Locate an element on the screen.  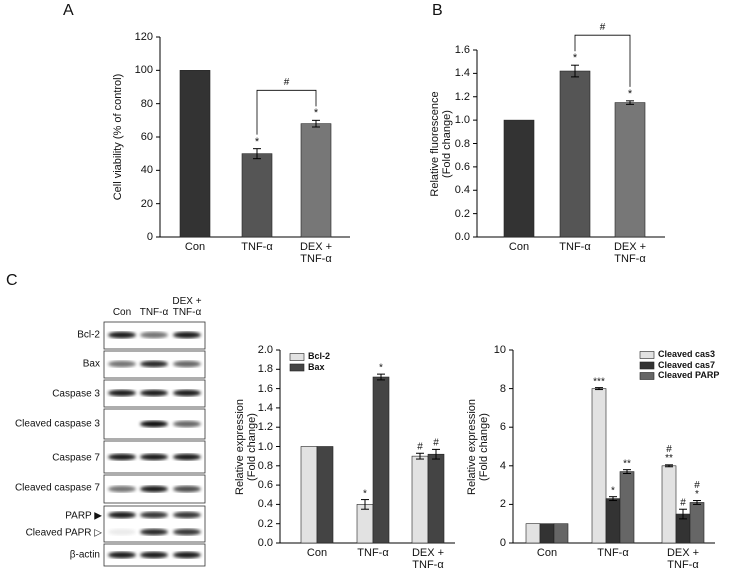
significance-marker: *** is located at coordinates (599, 382).